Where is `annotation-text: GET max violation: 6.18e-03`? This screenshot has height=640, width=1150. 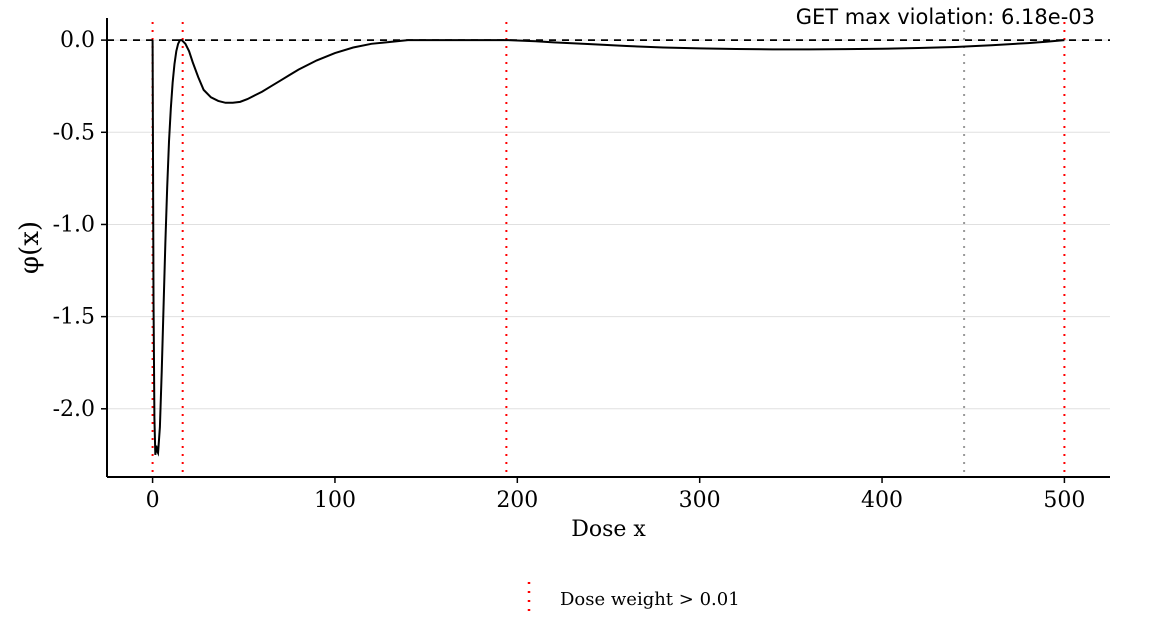
annotation-text: GET max violation: 6.18e-03 is located at coordinates (945, 17).